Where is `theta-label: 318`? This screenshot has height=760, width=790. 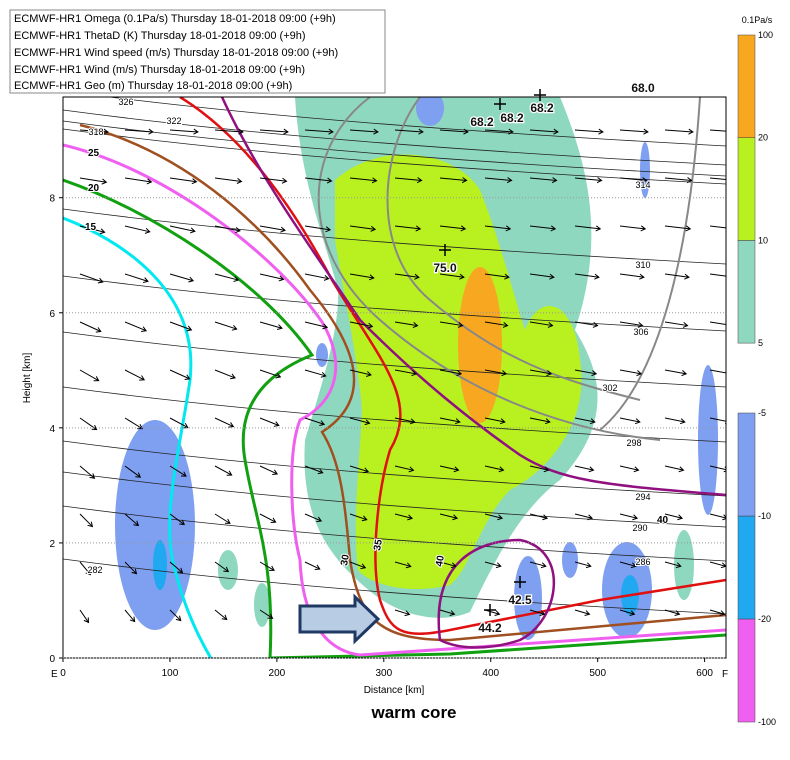 theta-label: 318 is located at coordinates (95, 132).